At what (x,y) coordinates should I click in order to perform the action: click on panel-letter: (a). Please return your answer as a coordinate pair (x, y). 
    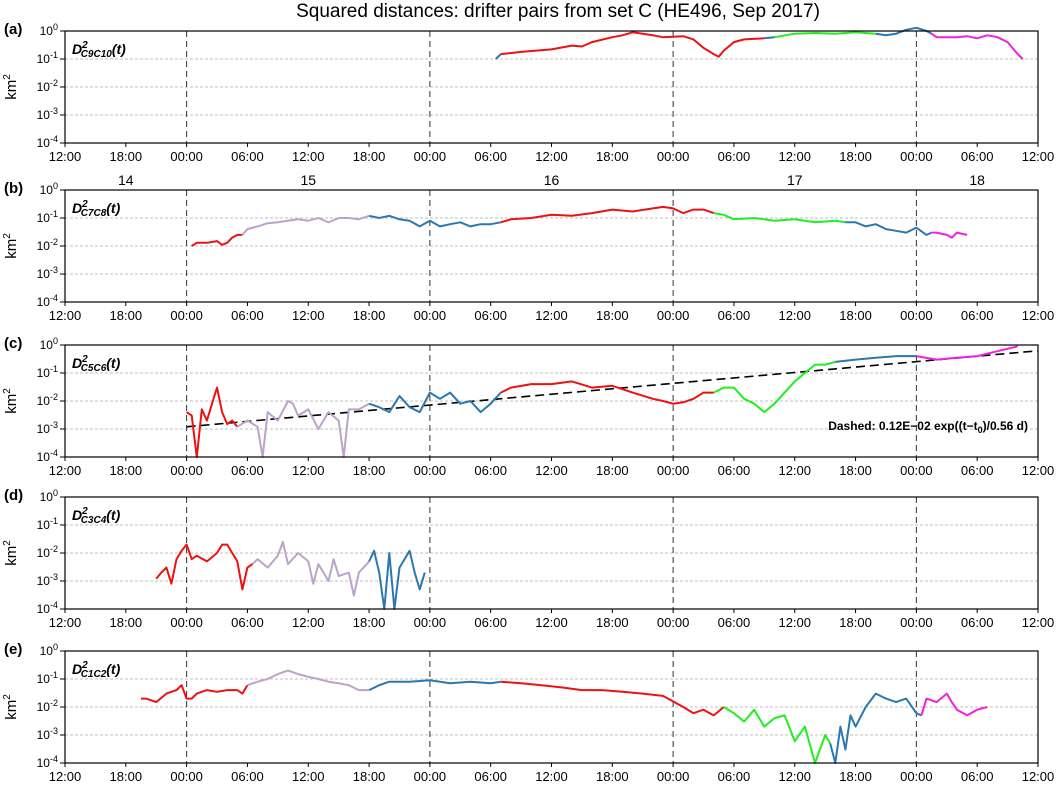
    Looking at the image, I should click on (13, 29).